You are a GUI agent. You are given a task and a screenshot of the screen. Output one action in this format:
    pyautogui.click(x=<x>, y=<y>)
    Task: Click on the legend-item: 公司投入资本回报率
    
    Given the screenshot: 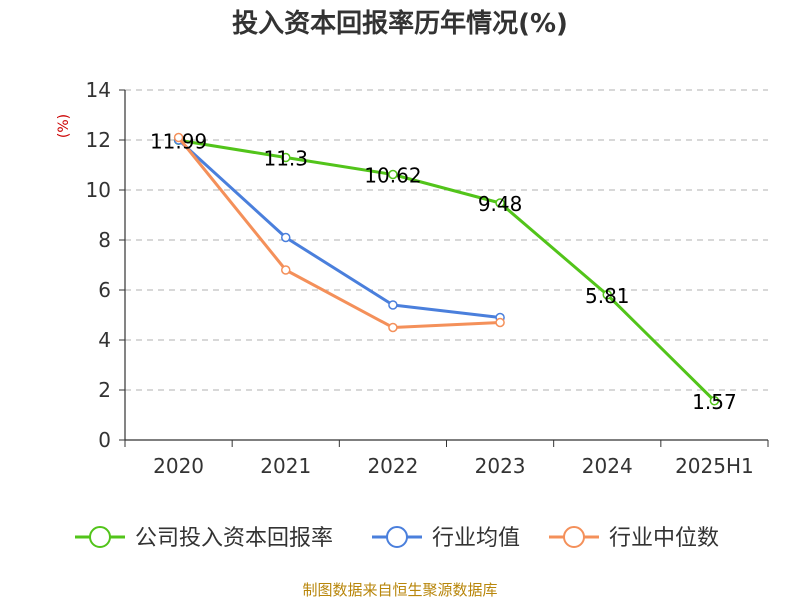 What is the action you would take?
    pyautogui.click(x=204, y=538)
    